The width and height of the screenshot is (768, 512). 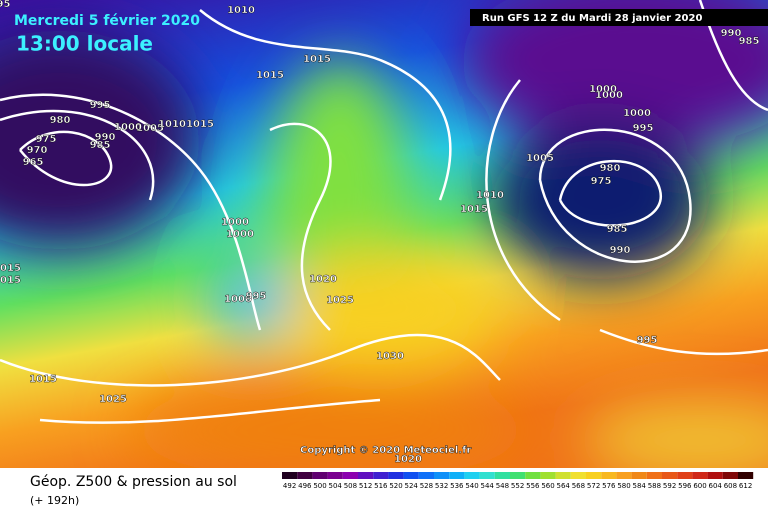 What do you see at coordinates (685, 486) in the screenshot?
I see `legend-label: 596` at bounding box center [685, 486].